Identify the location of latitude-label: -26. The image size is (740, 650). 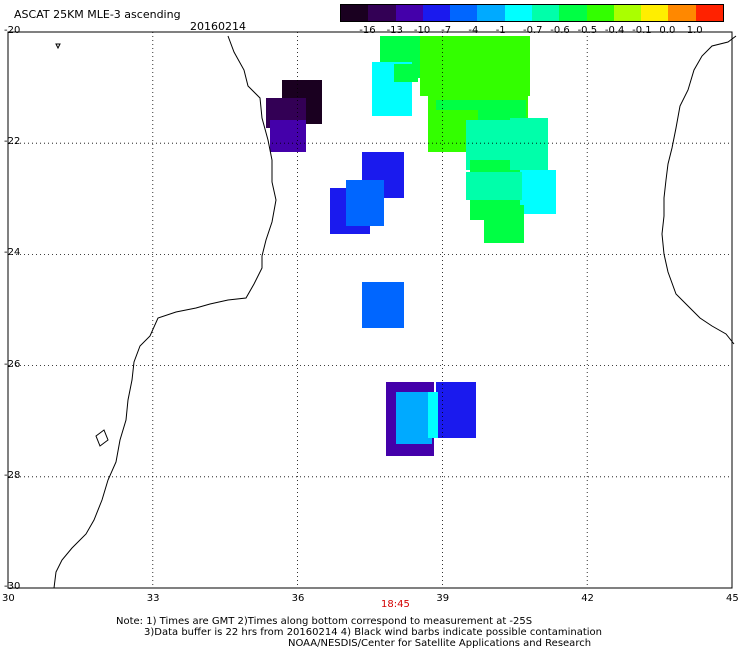
(12, 364).